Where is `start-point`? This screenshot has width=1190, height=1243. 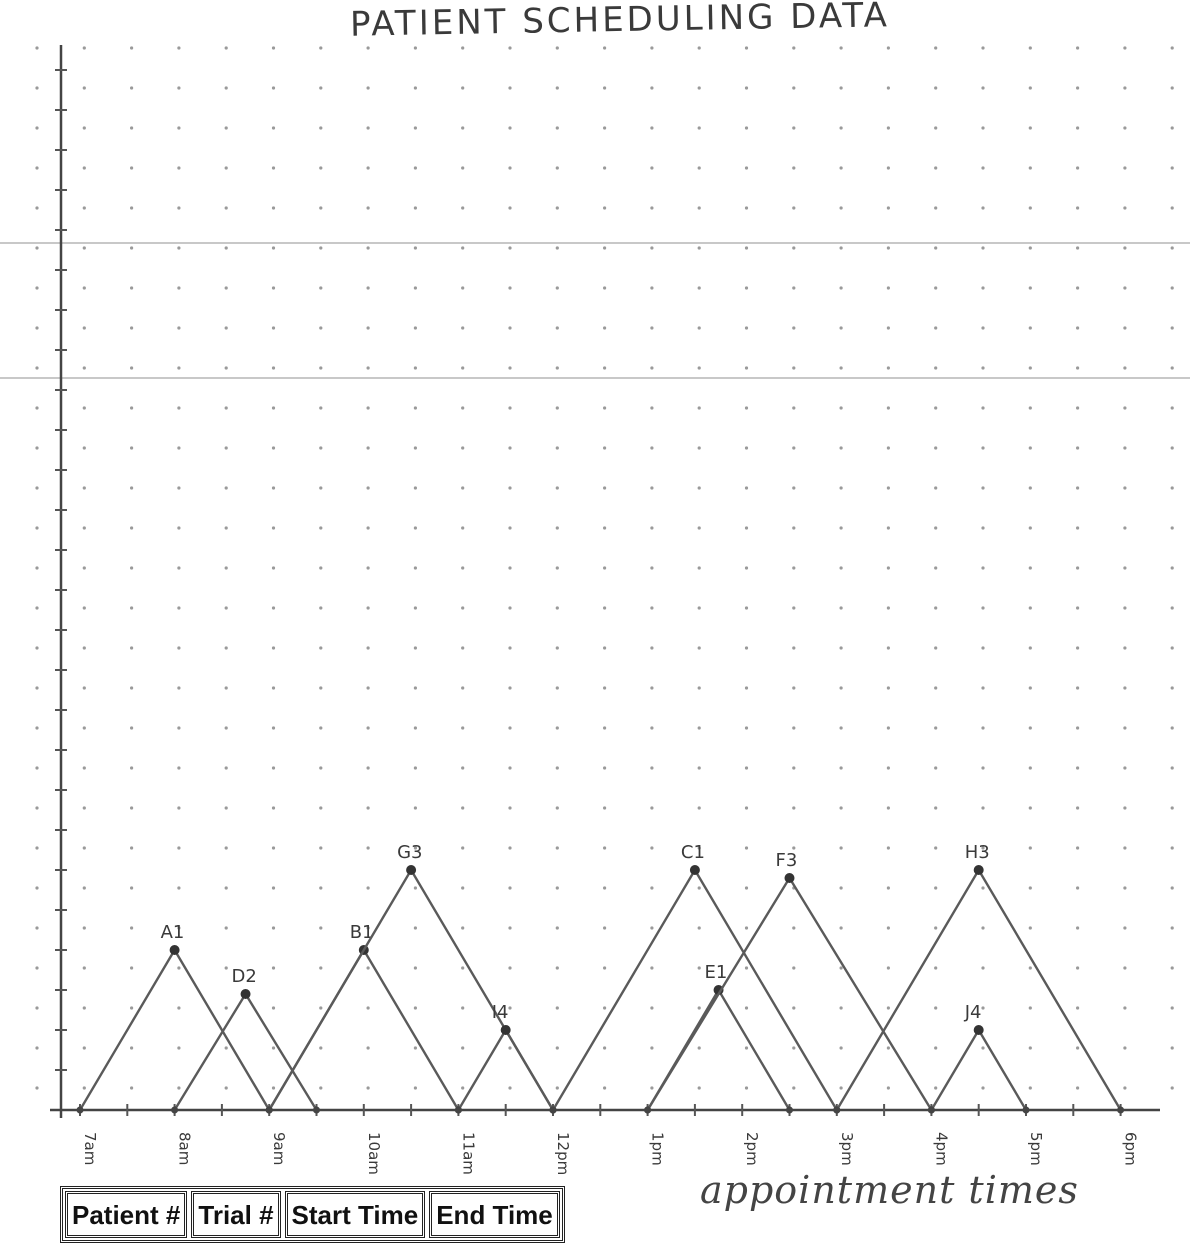
start-point is located at coordinates (458, 1110).